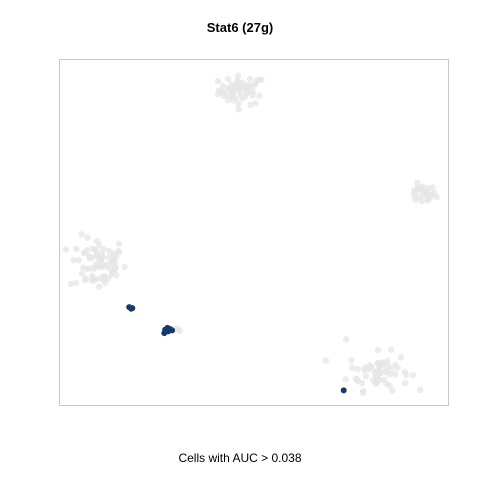  I want to click on chart-caption: Cells with AUC > 0.038, so click(240, 458).